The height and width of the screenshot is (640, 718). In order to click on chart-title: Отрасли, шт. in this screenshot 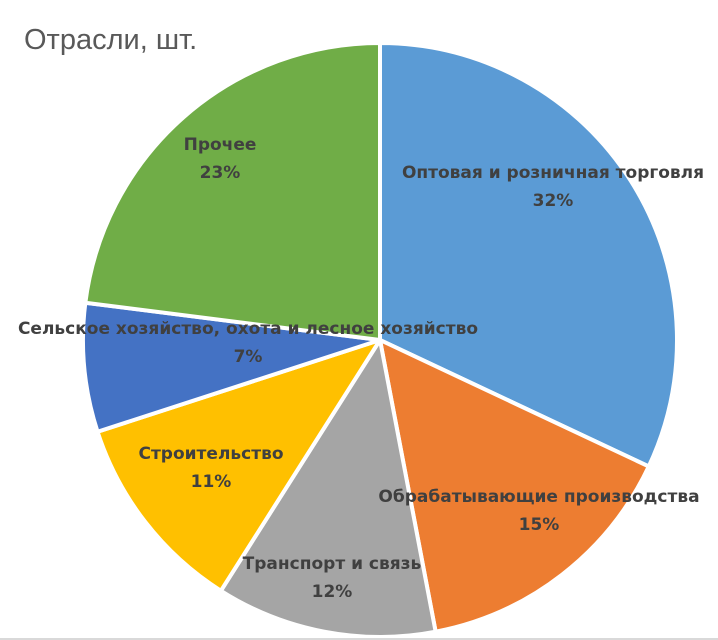, I will do `click(110, 40)`.